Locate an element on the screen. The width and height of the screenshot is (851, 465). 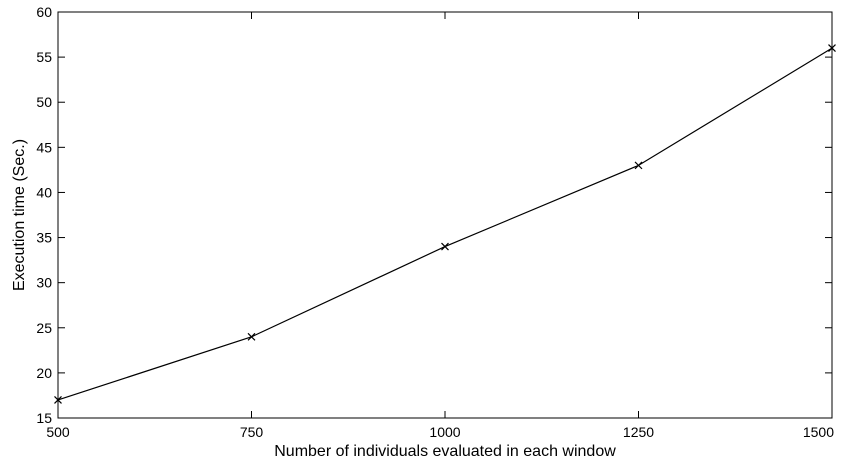
x-tick-label: 750 is located at coordinates (252, 432).